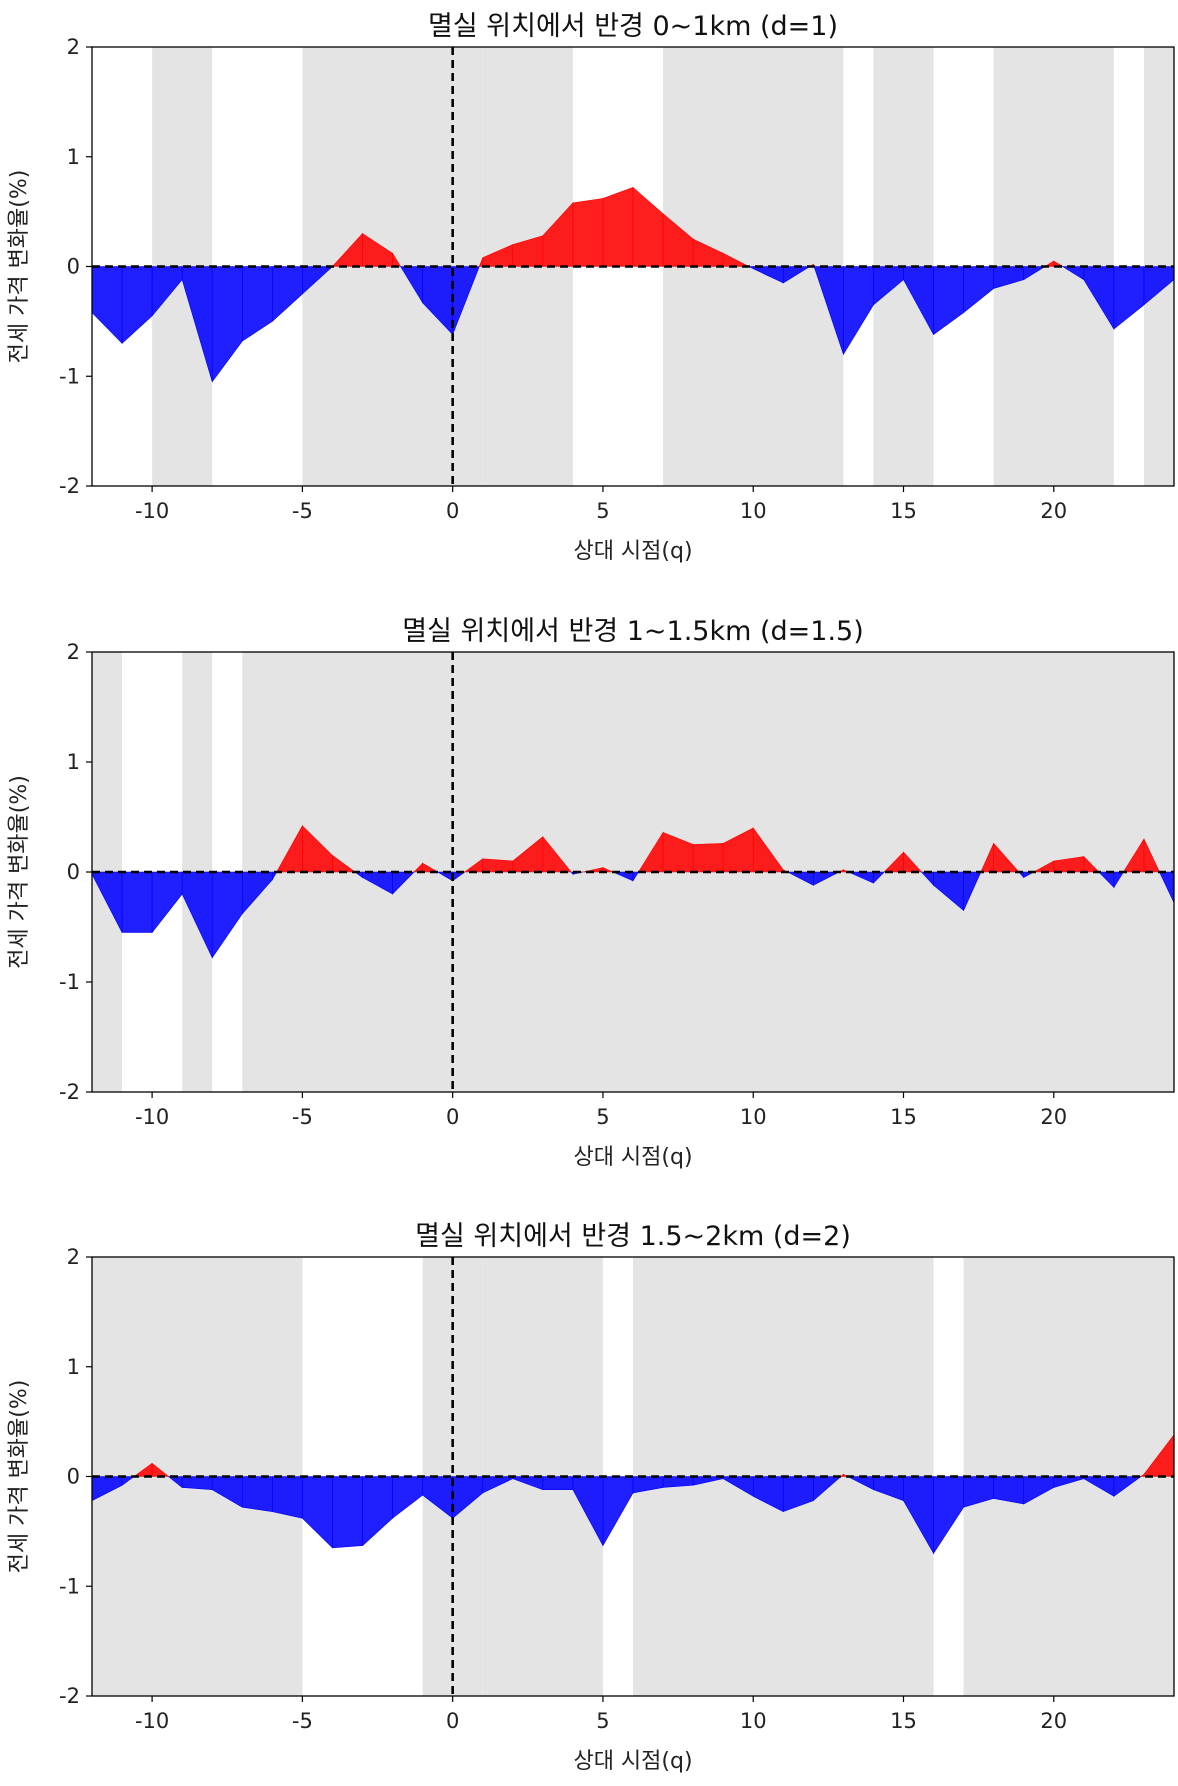  I want to click on chart-title: 멸실 위치에서 반경 0~1km (d=1), so click(633, 26).